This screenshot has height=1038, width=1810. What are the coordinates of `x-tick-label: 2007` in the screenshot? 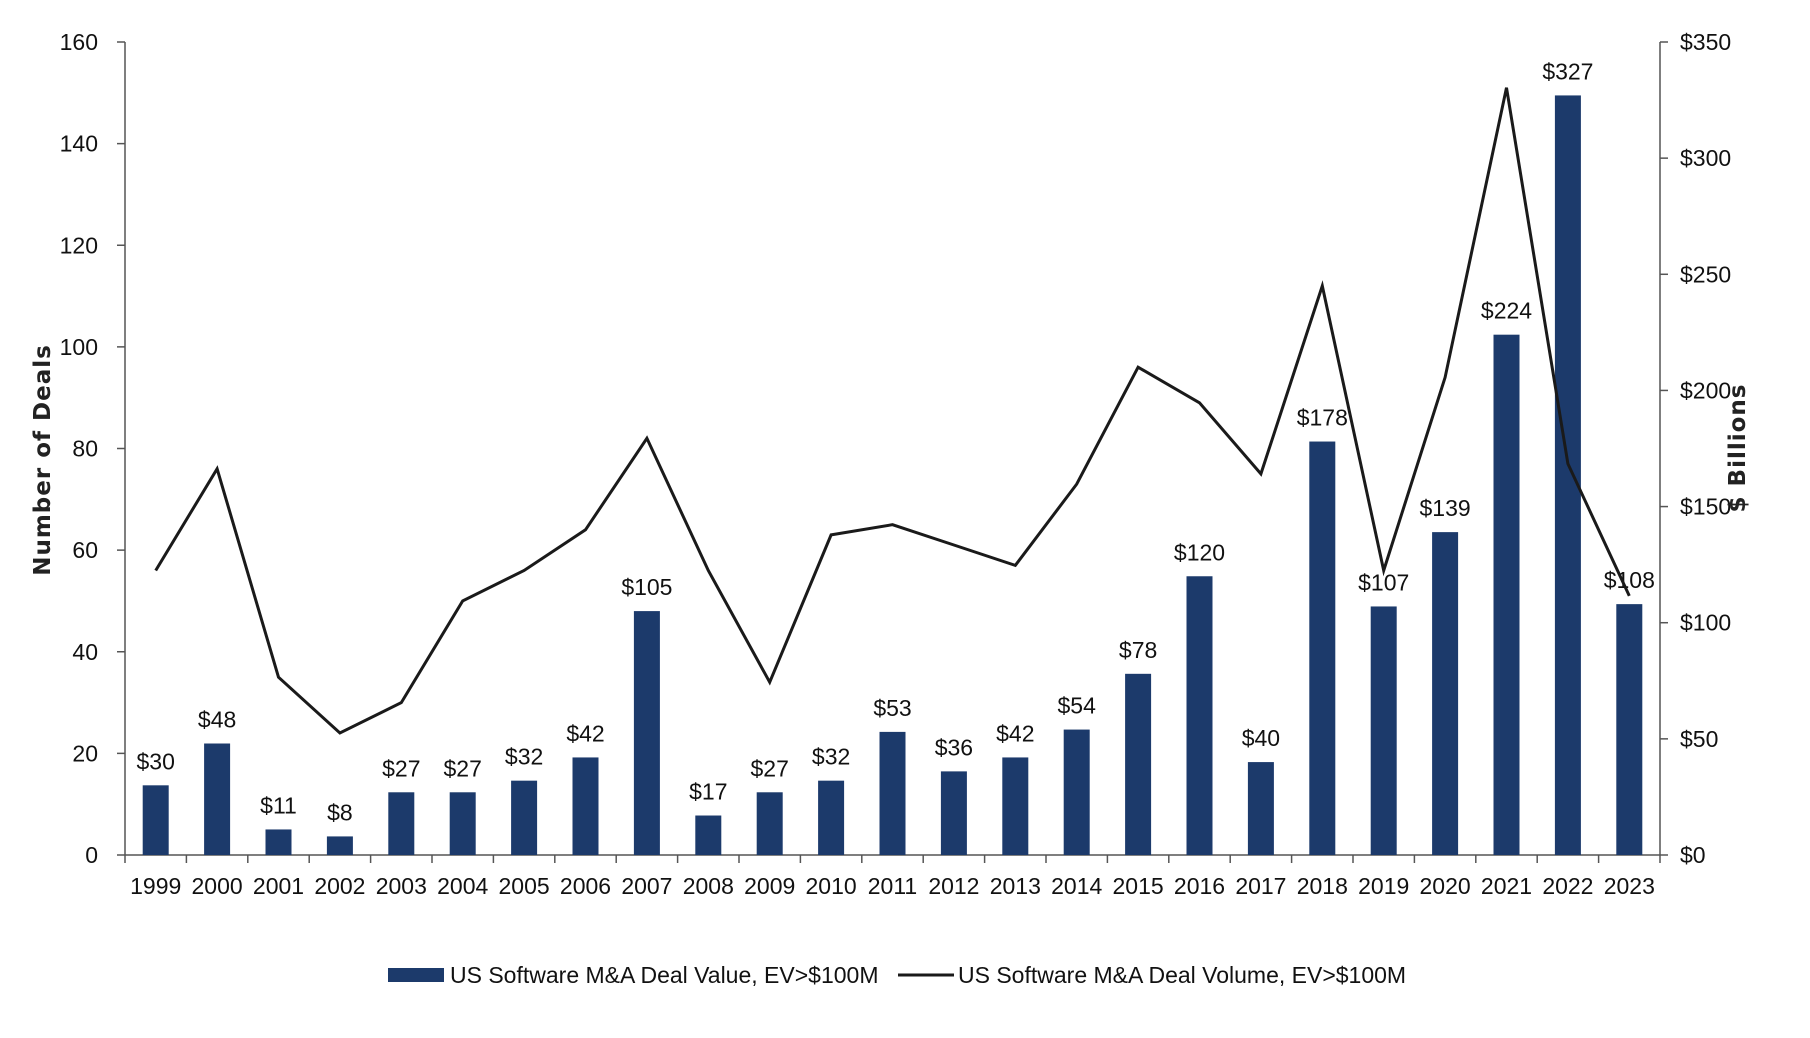 It's located at (646, 886).